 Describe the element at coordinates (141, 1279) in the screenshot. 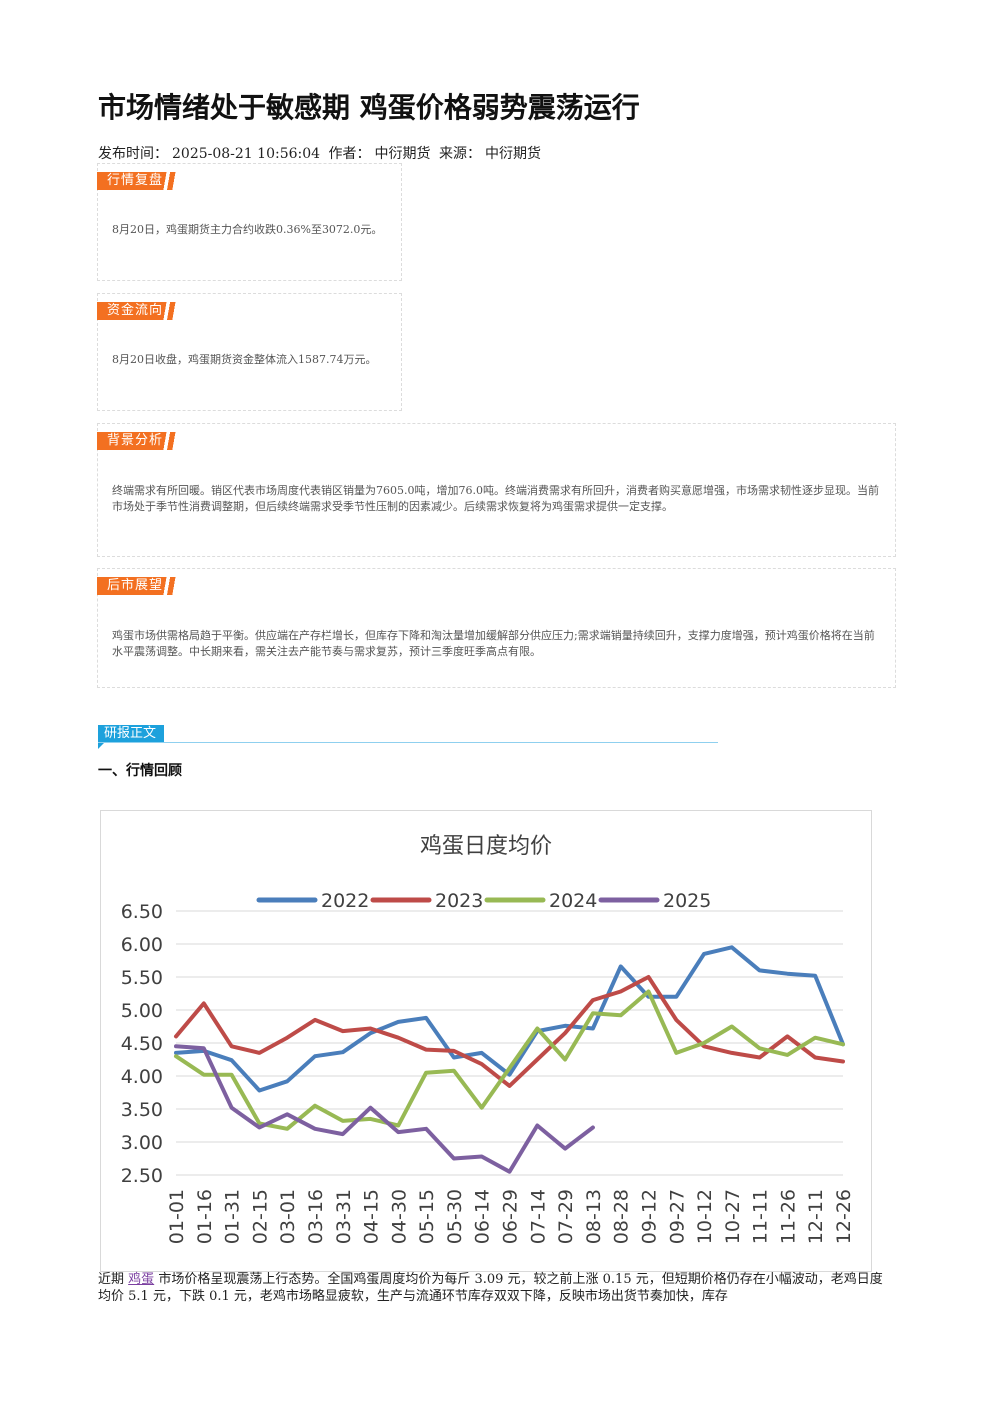

I see `egg-link: 鸡蛋` at that location.